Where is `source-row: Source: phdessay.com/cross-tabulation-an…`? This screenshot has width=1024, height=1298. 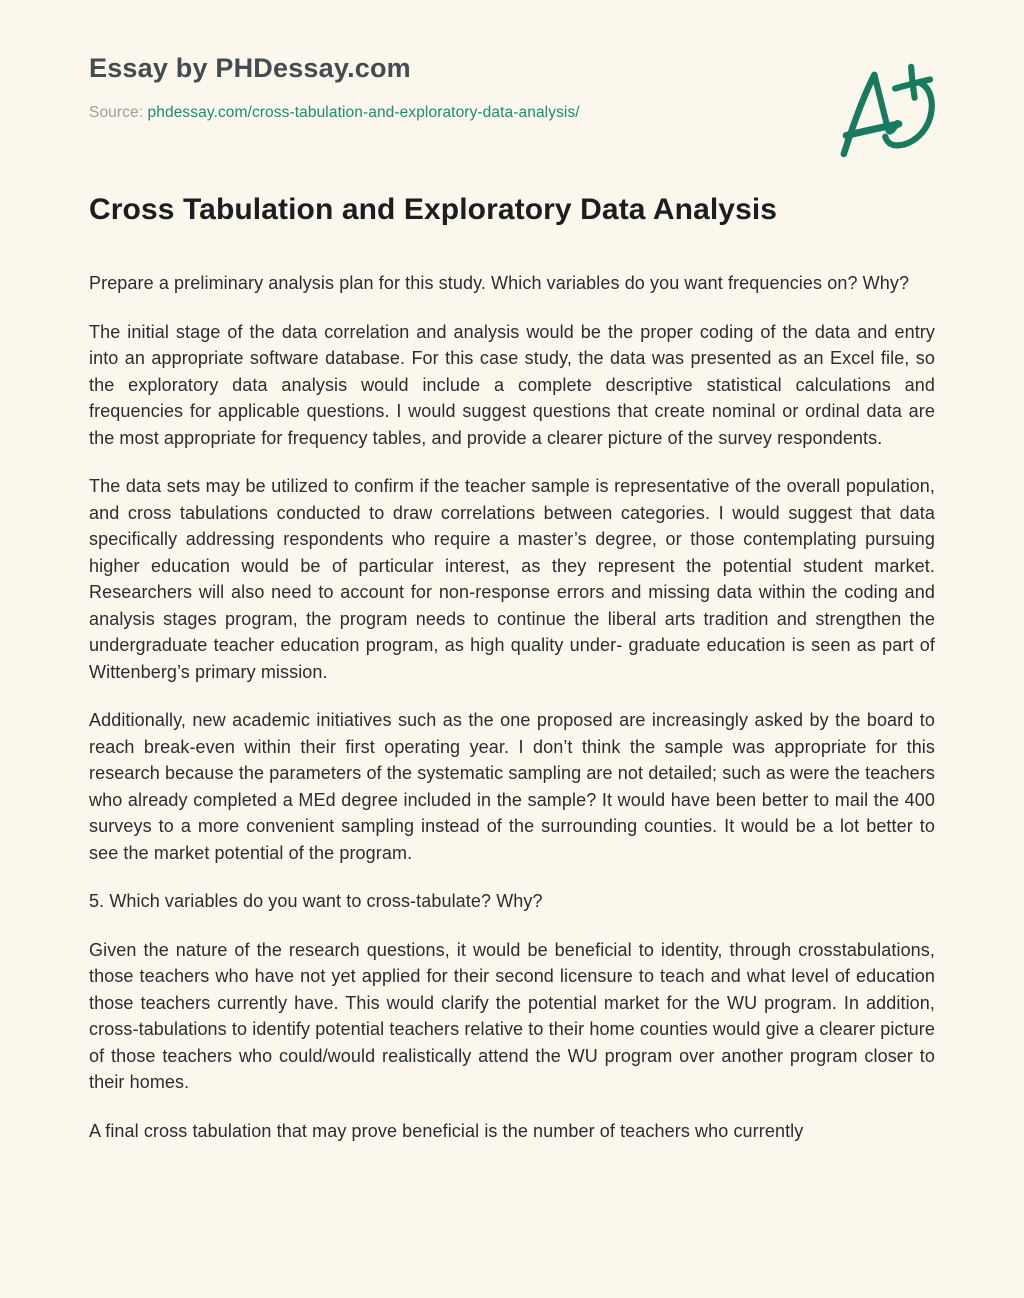
source-row: Source: phdessay.com/cross-tabulation-an… is located at coordinates (512, 112).